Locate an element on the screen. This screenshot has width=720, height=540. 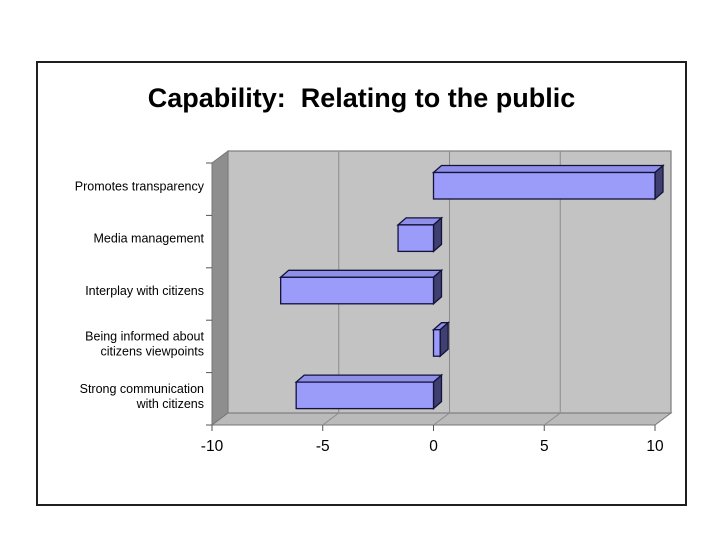
category-label: Media management is located at coordinates (149, 239).